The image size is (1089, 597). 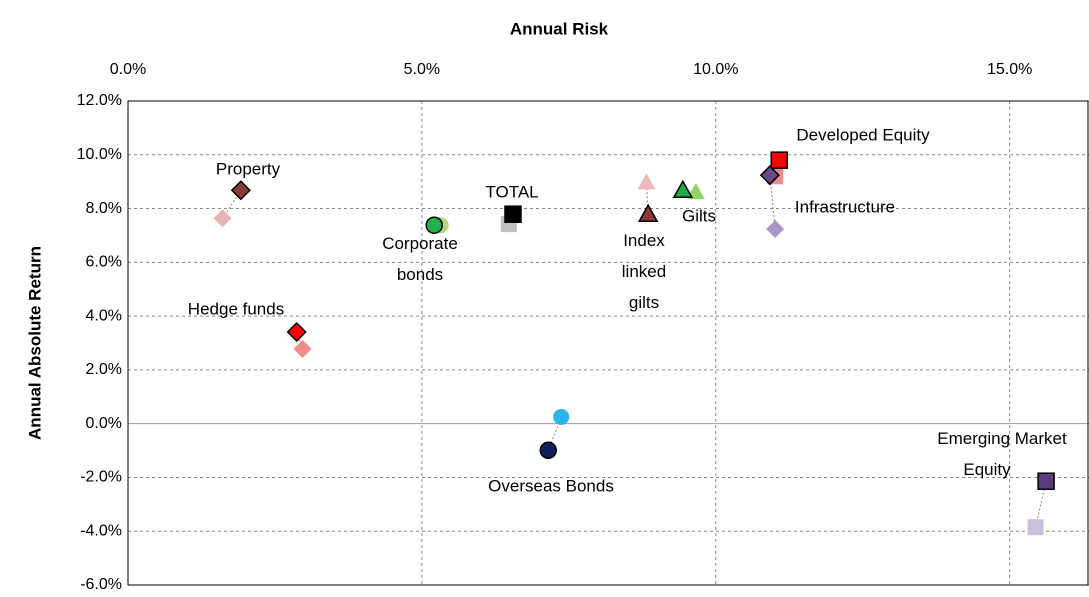 What do you see at coordinates (128, 69) in the screenshot?
I see `x-tick-label: 0.0%` at bounding box center [128, 69].